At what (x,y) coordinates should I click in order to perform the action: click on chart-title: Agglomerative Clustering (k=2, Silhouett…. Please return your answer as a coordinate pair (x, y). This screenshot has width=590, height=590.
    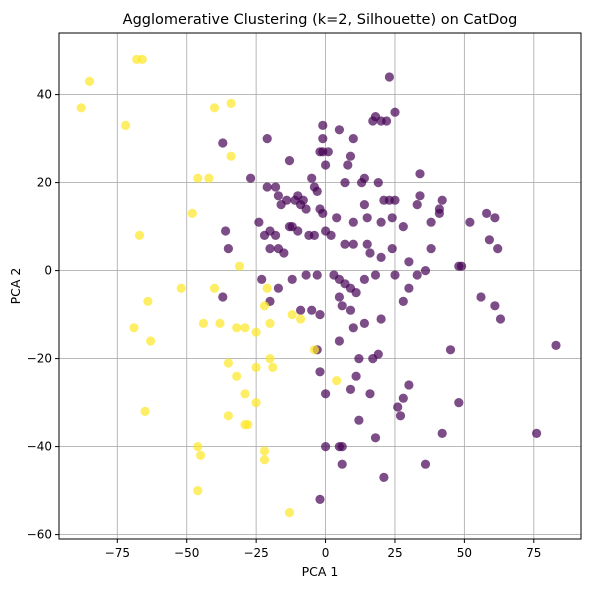
    Looking at the image, I should click on (320, 20).